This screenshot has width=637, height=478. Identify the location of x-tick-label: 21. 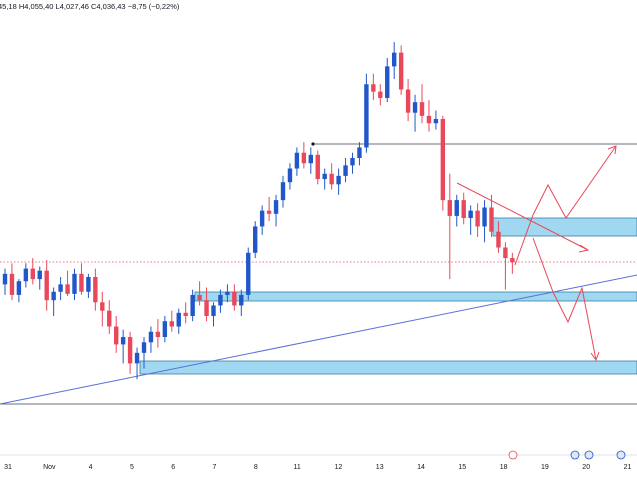
(628, 467).